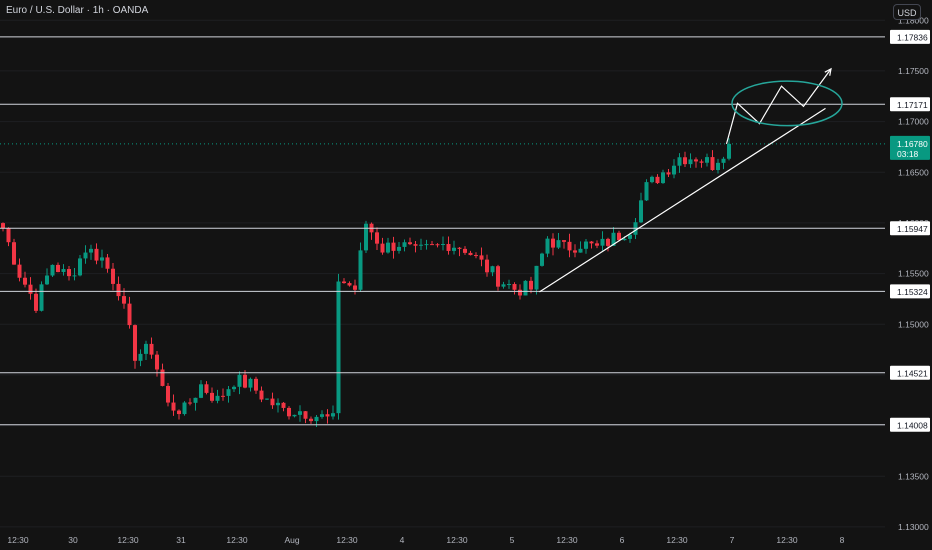 The width and height of the screenshot is (932, 550). I want to click on level-price-label: 1.14521, so click(912, 373).